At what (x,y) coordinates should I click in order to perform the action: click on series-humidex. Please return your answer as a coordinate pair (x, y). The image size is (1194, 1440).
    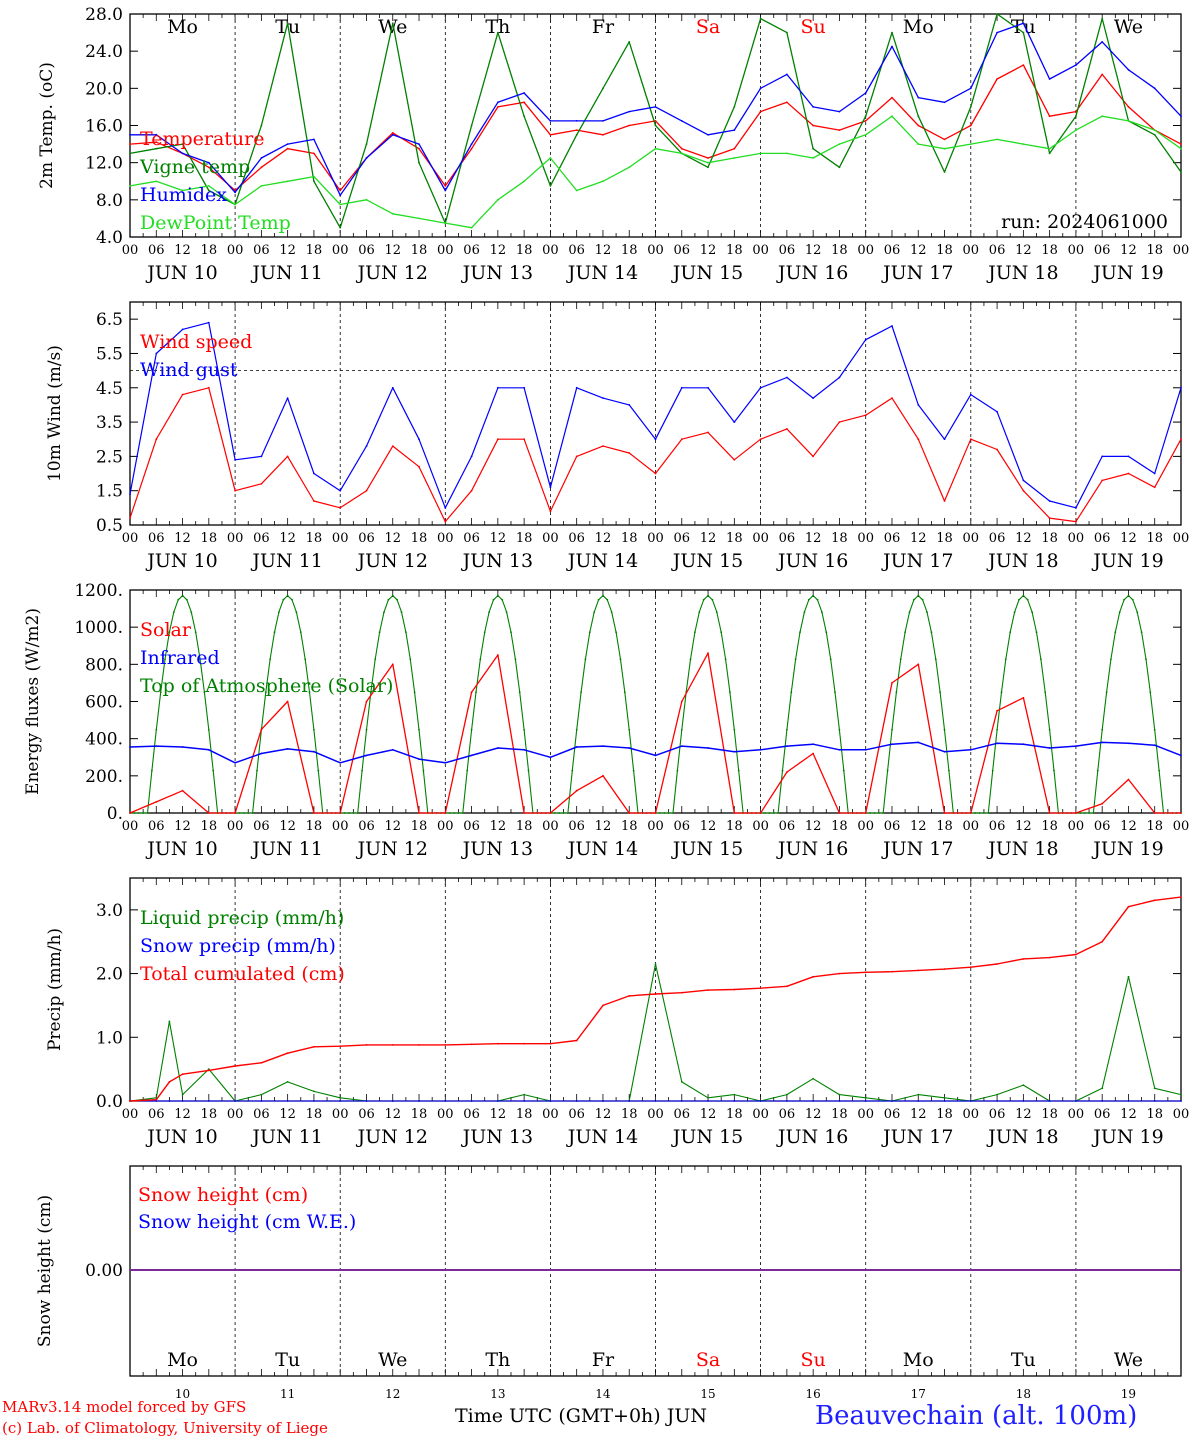
    Looking at the image, I should click on (656, 109).